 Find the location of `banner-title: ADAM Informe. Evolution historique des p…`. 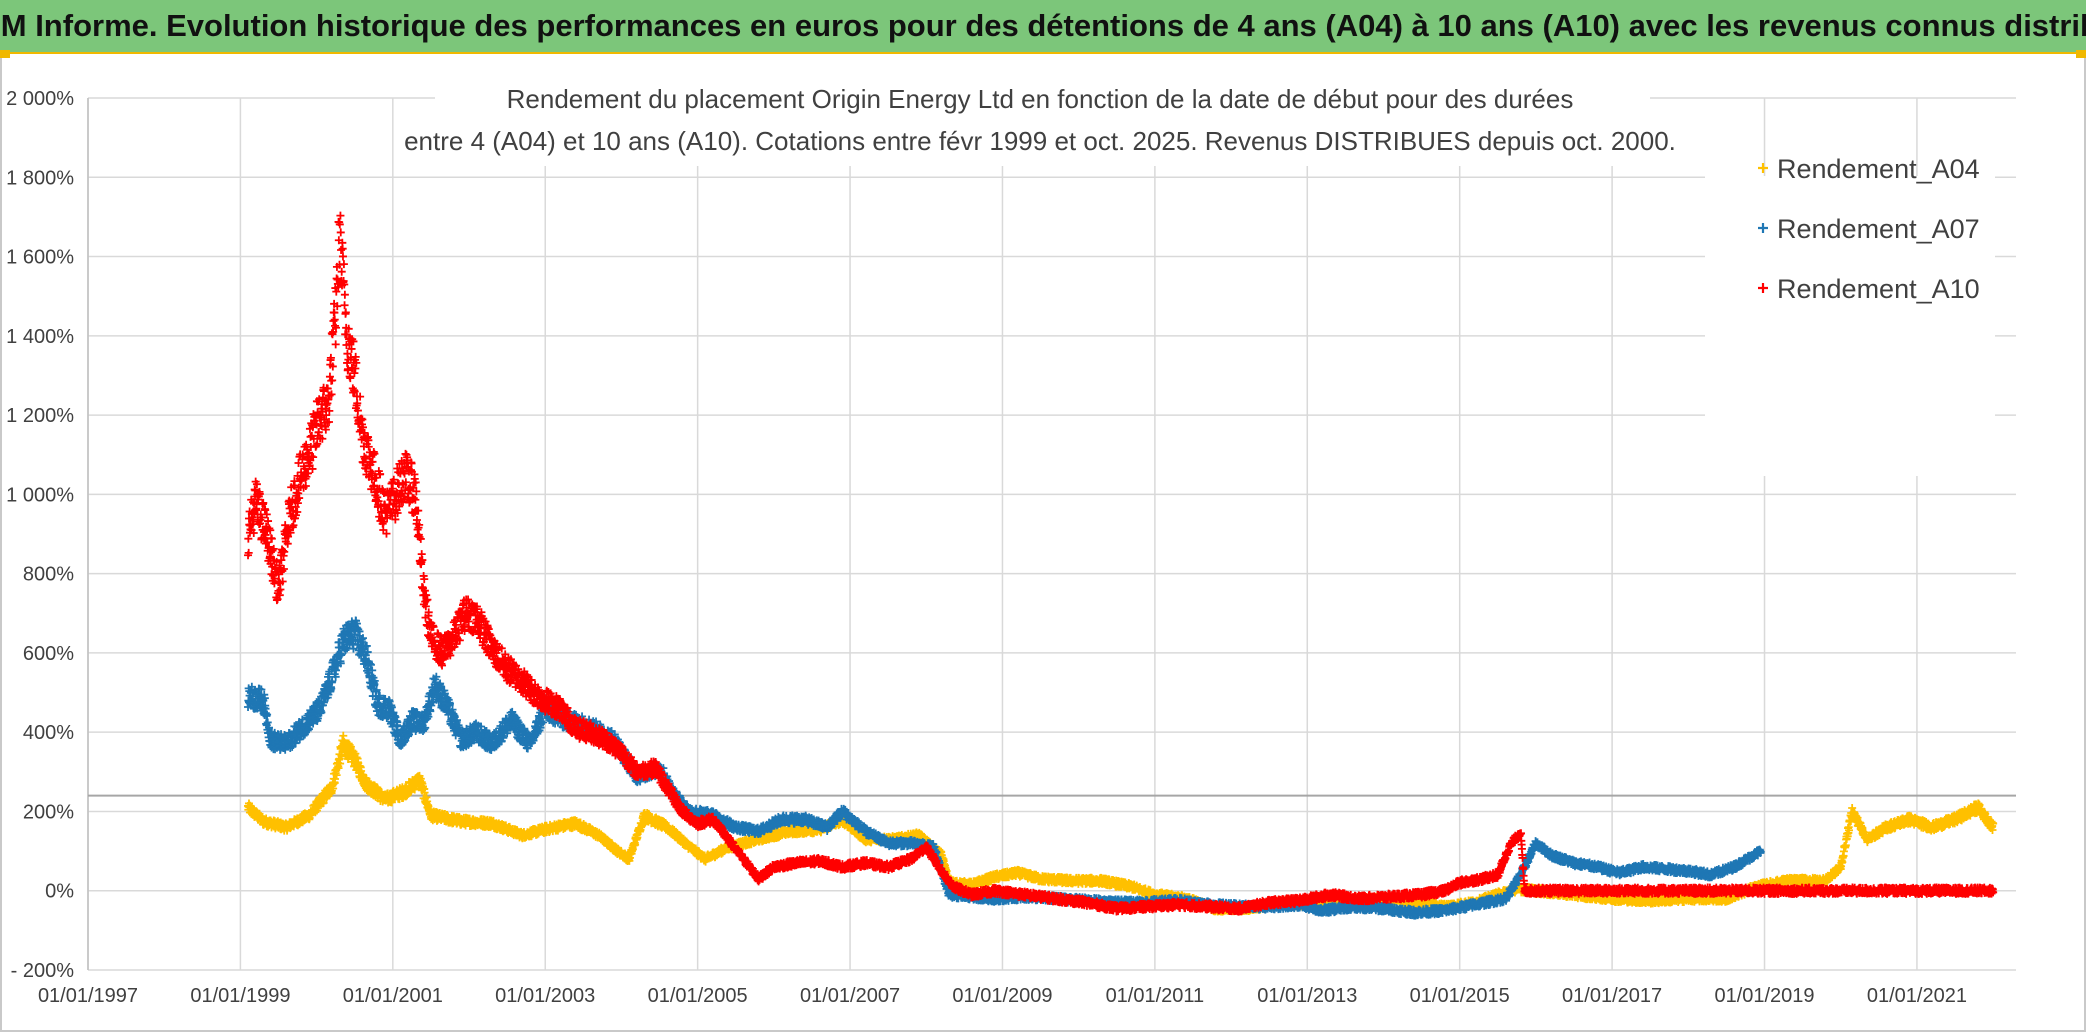

banner-title: ADAM Informe. Evolution historique des p… is located at coordinates (1043, 27).